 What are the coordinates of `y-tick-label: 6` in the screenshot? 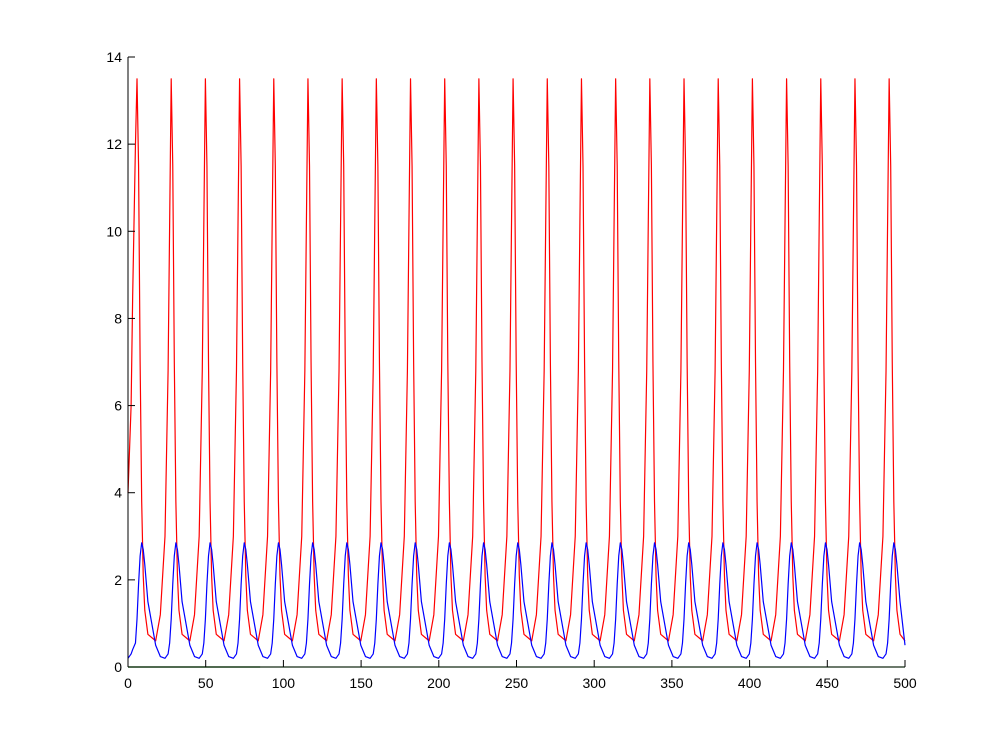 It's located at (118, 406).